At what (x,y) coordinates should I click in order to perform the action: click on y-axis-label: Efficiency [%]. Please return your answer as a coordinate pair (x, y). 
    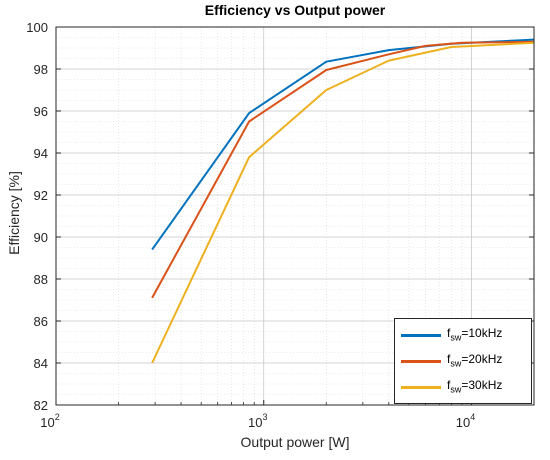
    Looking at the image, I should click on (14, 213).